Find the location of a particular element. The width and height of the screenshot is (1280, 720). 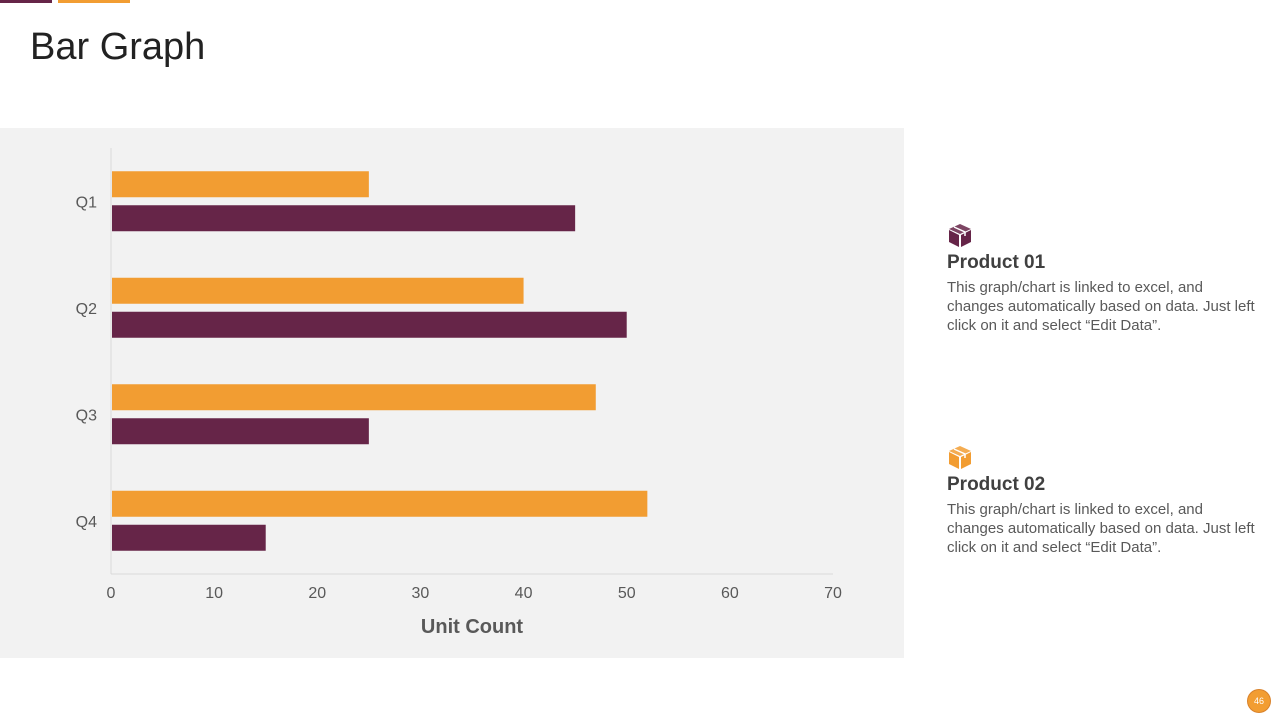

legend-title: Product 02 is located at coordinates (996, 484).